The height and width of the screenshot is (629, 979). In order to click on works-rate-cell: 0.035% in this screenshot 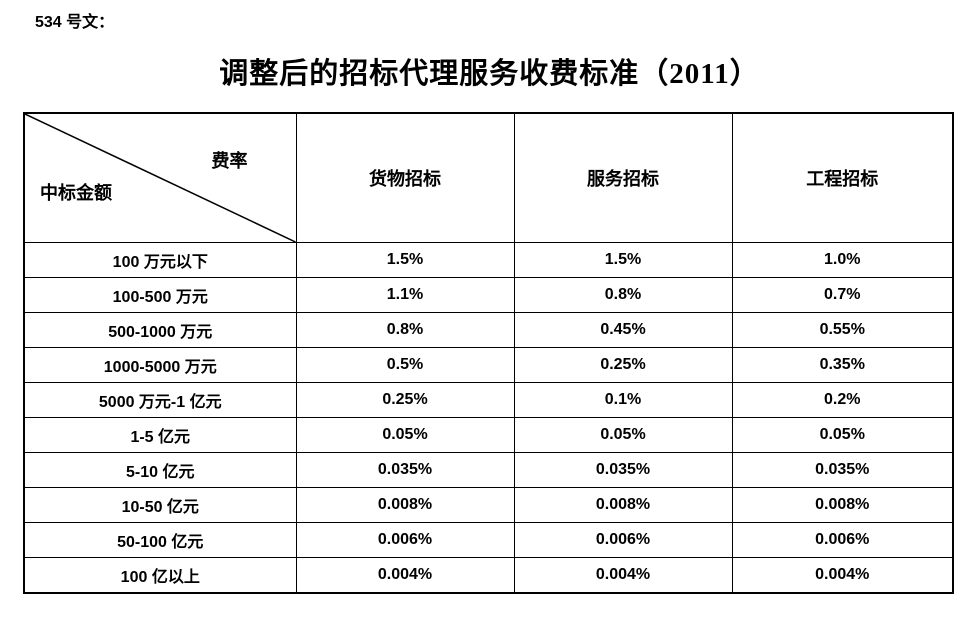, I will do `click(842, 470)`.